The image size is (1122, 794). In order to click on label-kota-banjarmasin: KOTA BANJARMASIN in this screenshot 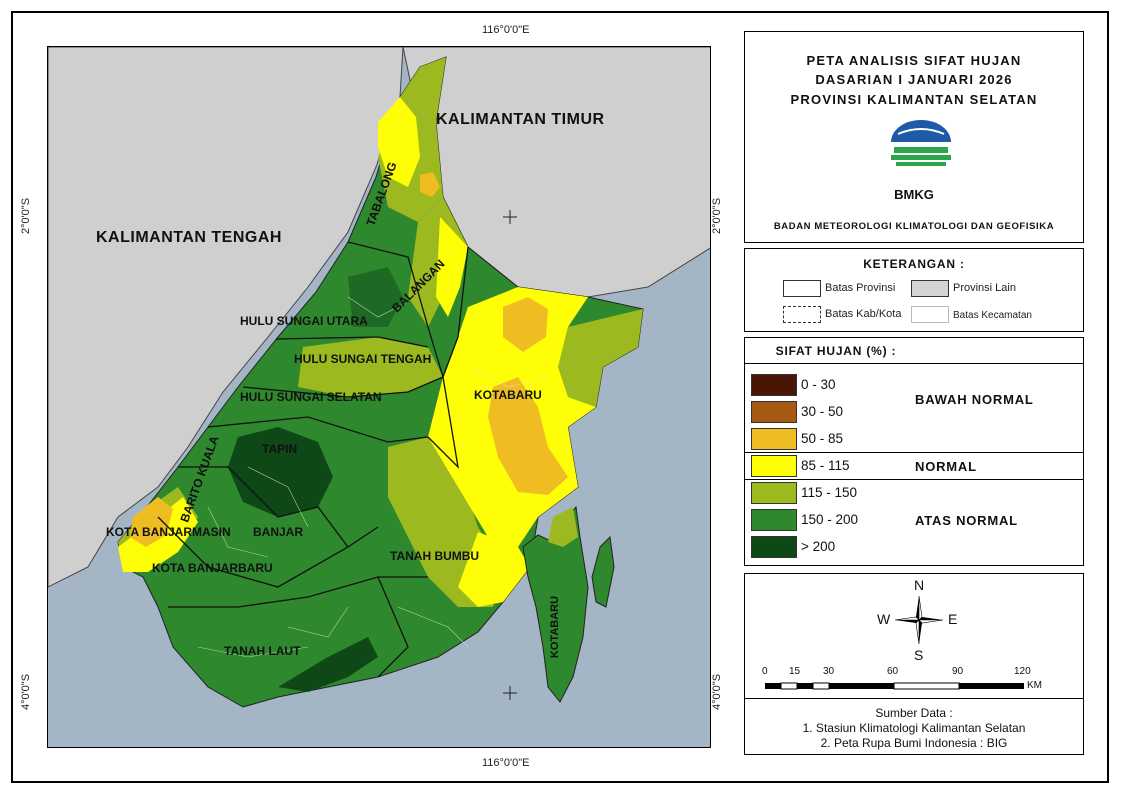, I will do `click(168, 532)`.